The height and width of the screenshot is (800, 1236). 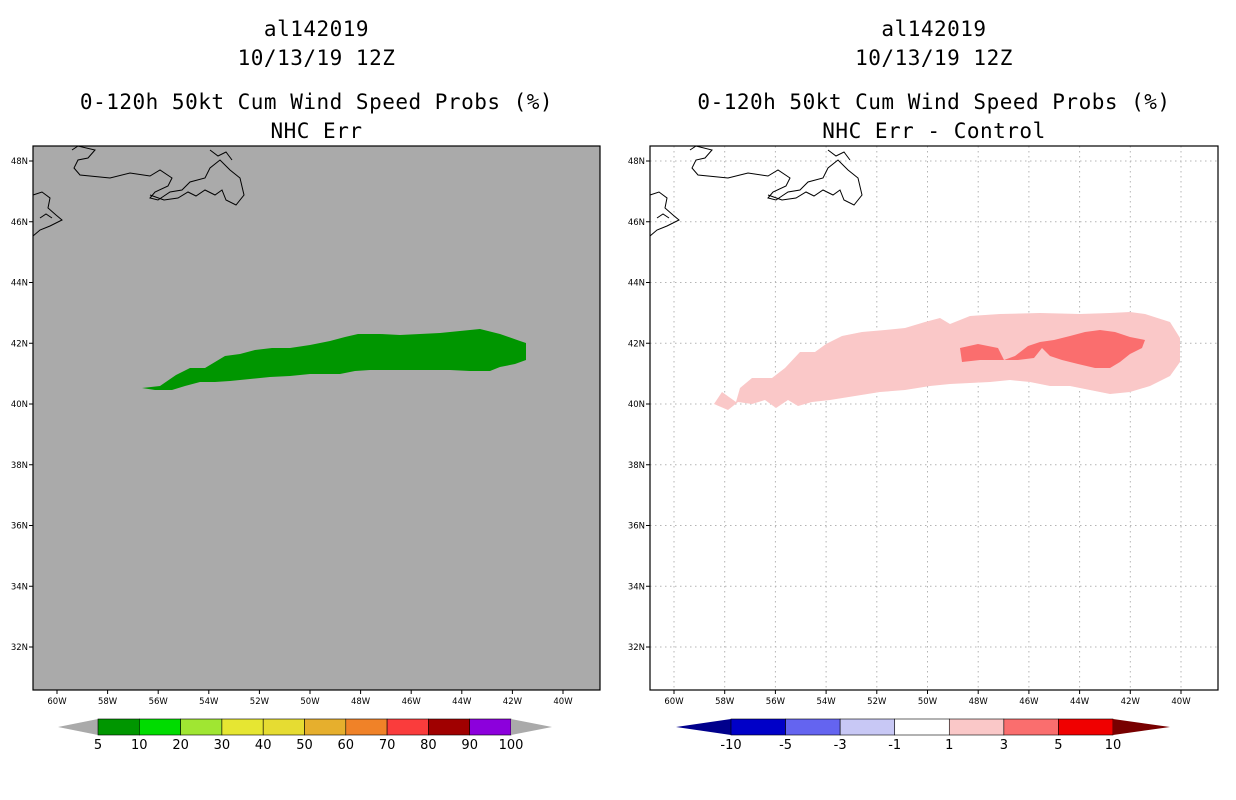 What do you see at coordinates (310, 702) in the screenshot?
I see `left-lon-label: 50W` at bounding box center [310, 702].